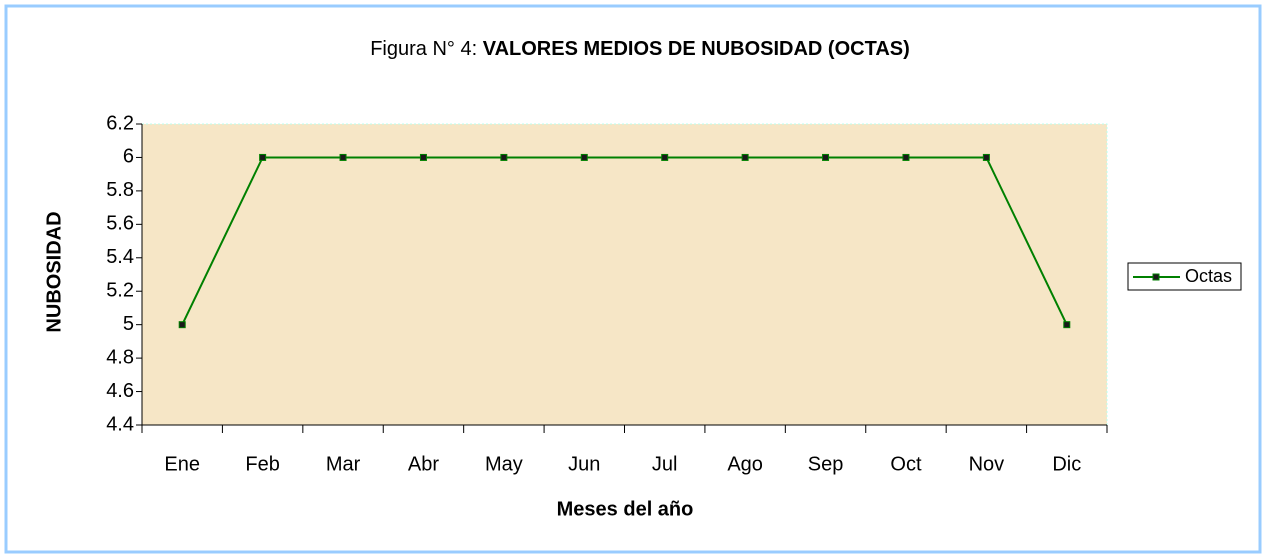 The width and height of the screenshot is (1267, 559). What do you see at coordinates (128, 157) in the screenshot?
I see `y-tick-label: 6` at bounding box center [128, 157].